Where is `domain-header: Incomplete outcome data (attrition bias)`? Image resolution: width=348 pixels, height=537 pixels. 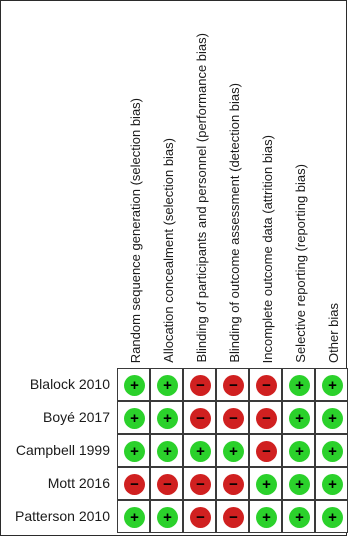
domain-header: Incomplete outcome data (attrition bias) is located at coordinates (265, 189).